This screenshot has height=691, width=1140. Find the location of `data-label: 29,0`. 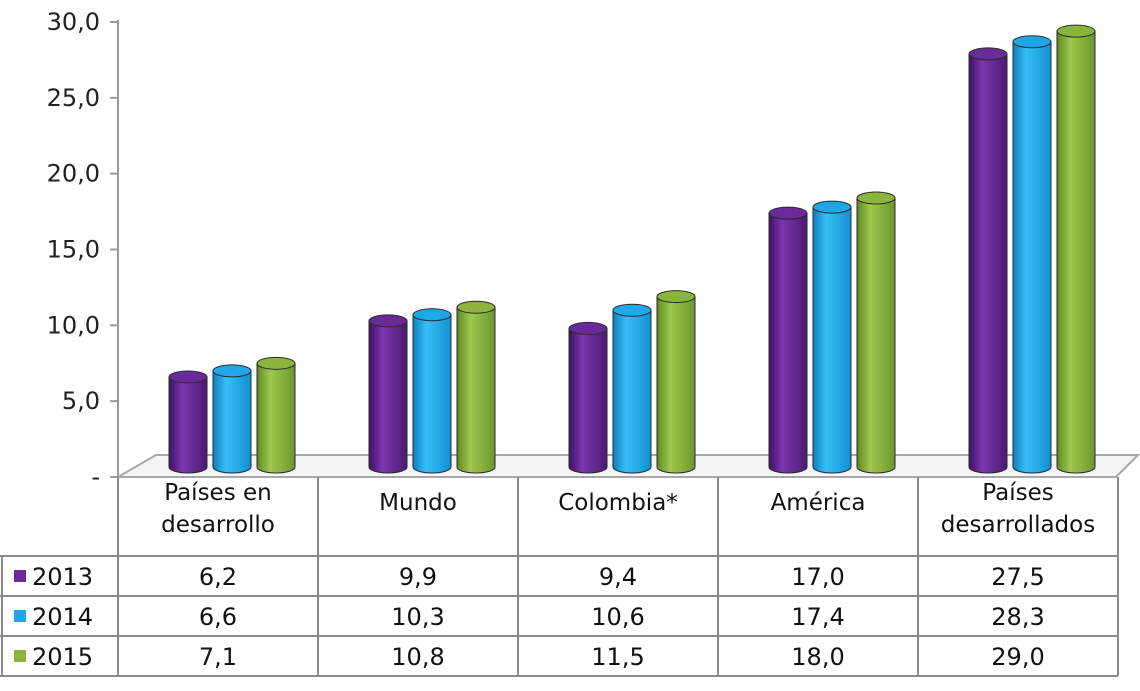

data-label: 29,0 is located at coordinates (1017, 657).